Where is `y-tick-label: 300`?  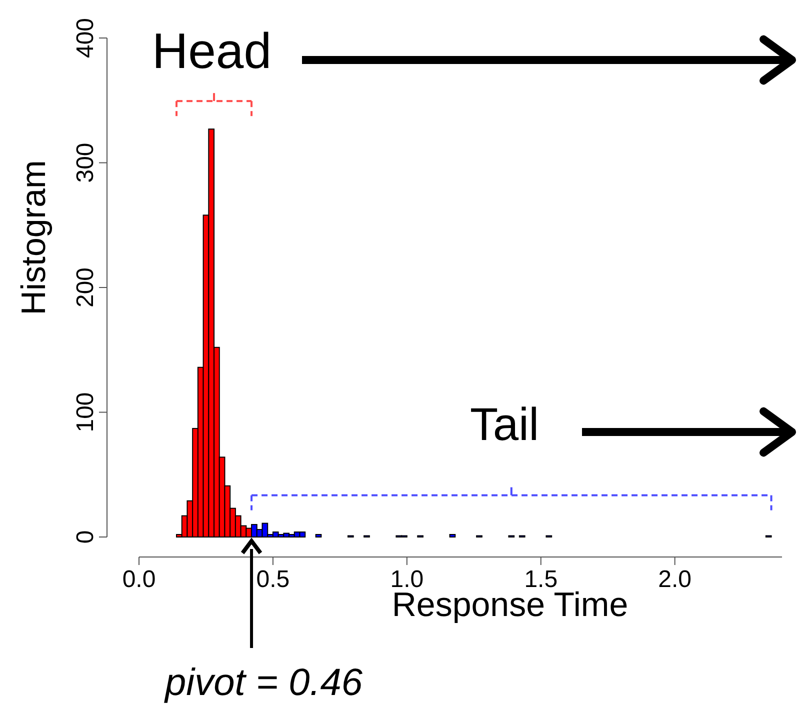 y-tick-label: 300 is located at coordinates (85, 162).